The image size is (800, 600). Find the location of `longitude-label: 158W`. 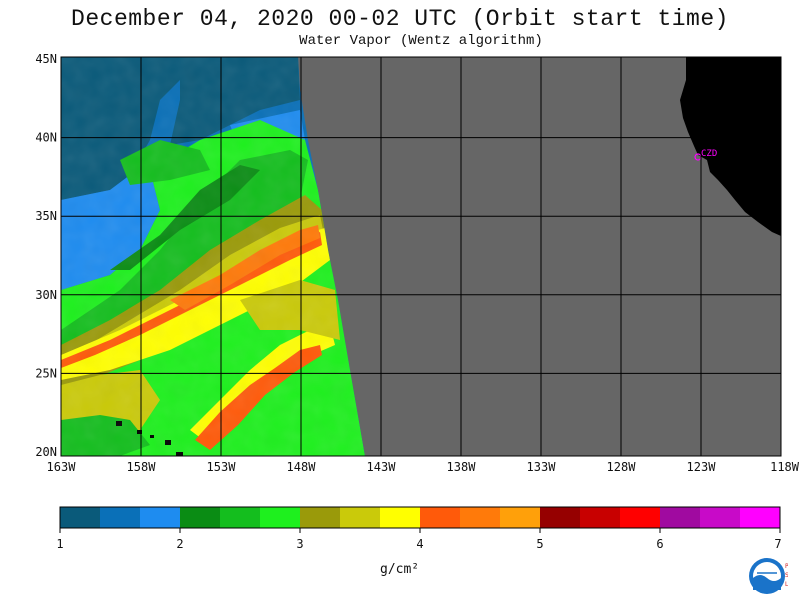

longitude-label: 158W is located at coordinates (142, 467).